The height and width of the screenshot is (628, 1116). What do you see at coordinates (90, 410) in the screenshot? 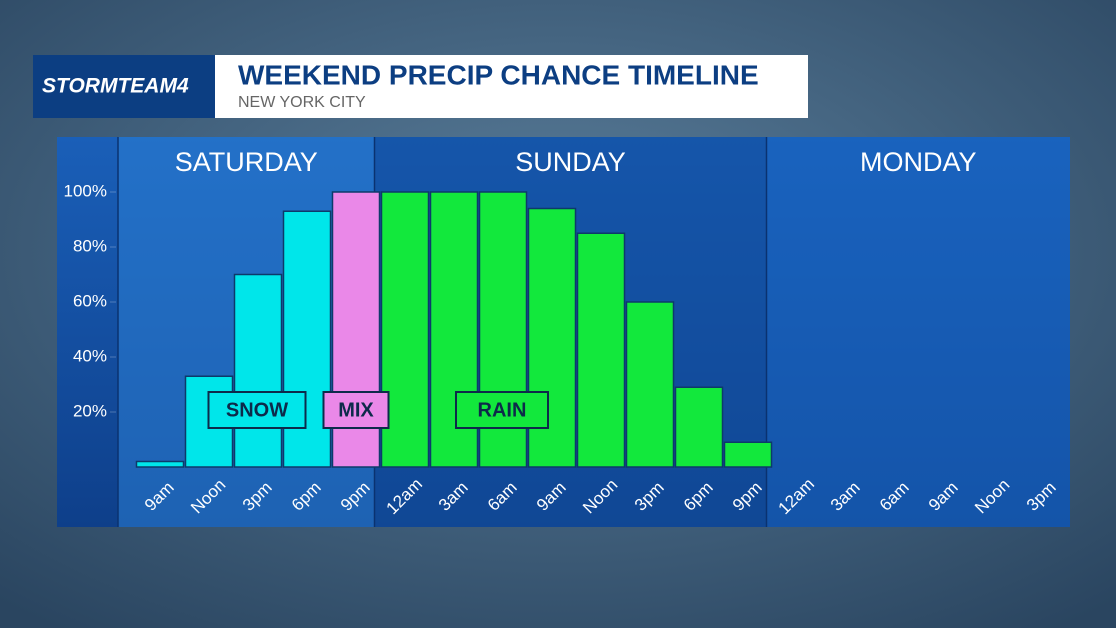
I see `y-tick-label: 20%` at bounding box center [90, 410].